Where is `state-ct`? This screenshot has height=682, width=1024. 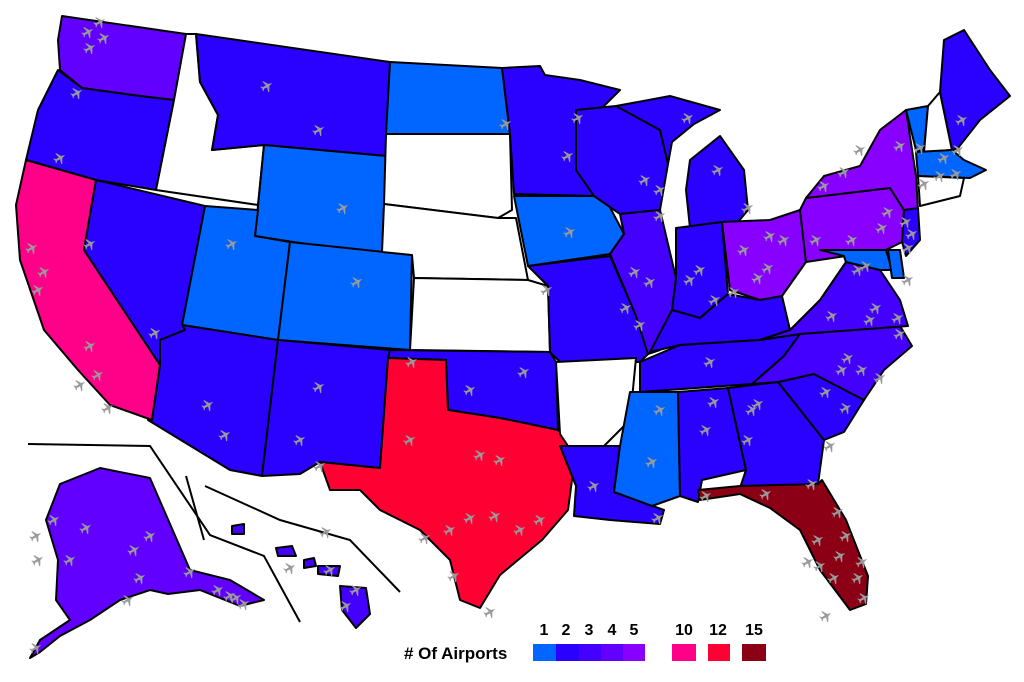 state-ct is located at coordinates (941, 191).